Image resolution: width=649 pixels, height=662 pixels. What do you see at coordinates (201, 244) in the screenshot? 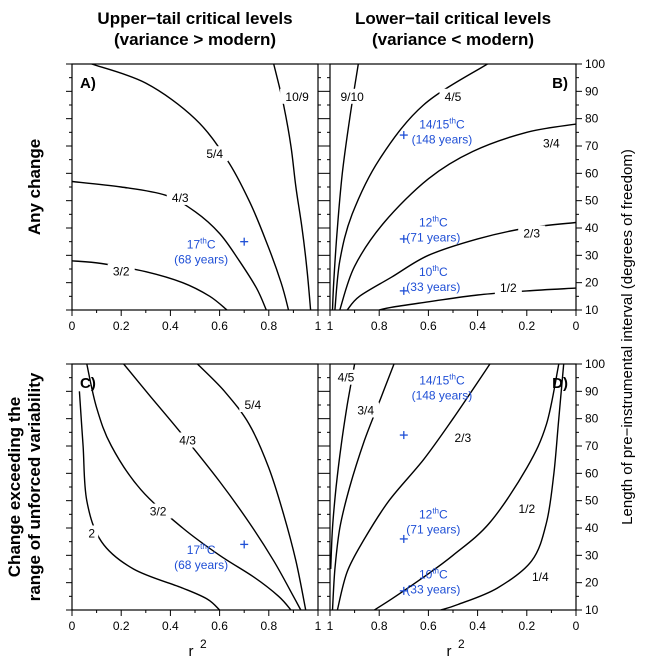
I see `panel-A-marker-label-0: 17thC` at bounding box center [201, 244].